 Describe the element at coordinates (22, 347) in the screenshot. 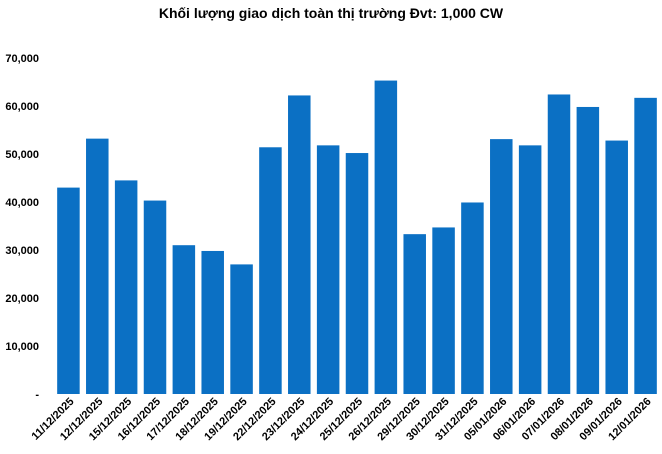

I see `y-tick-label: 10,000` at that location.